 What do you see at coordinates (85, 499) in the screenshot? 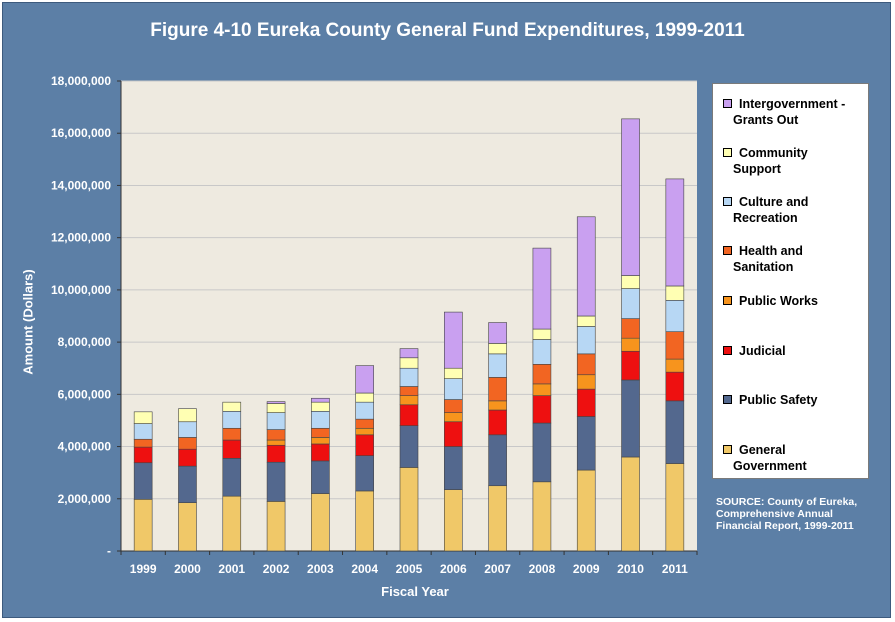
I see `y-tick-label: 2,000,000` at bounding box center [85, 499].